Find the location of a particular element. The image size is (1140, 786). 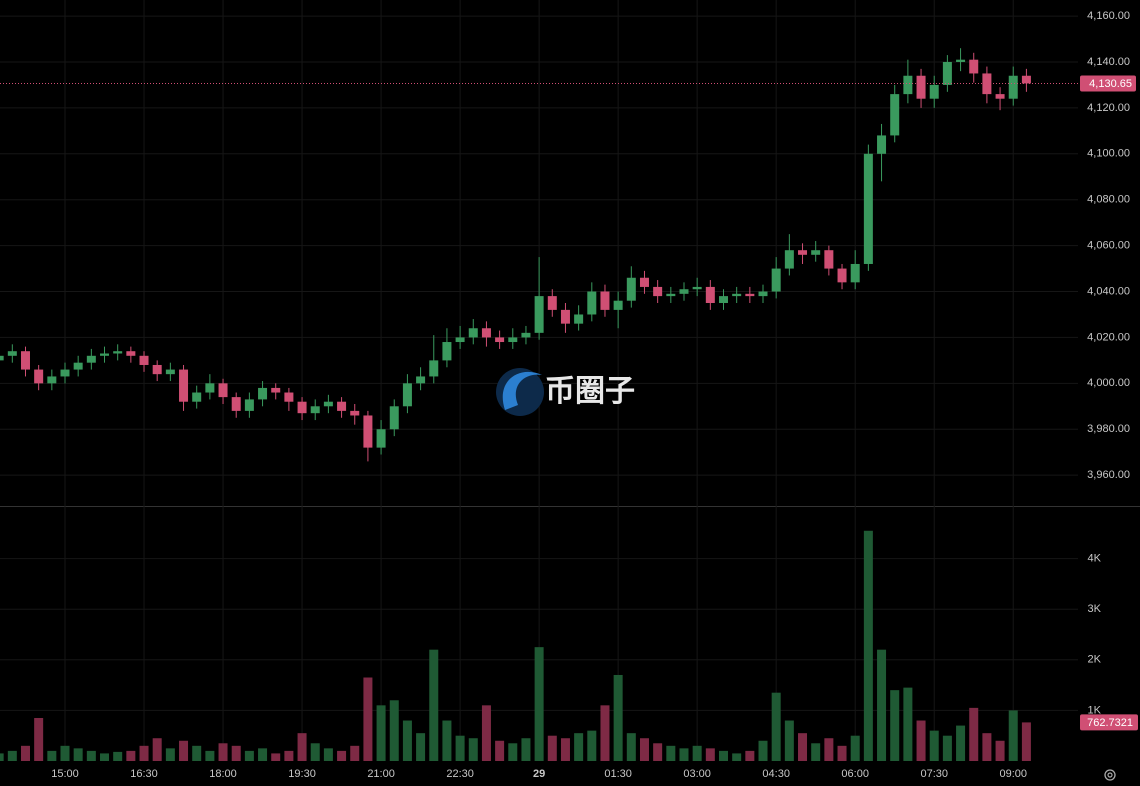

x-tick-label: 18:00 is located at coordinates (223, 774).